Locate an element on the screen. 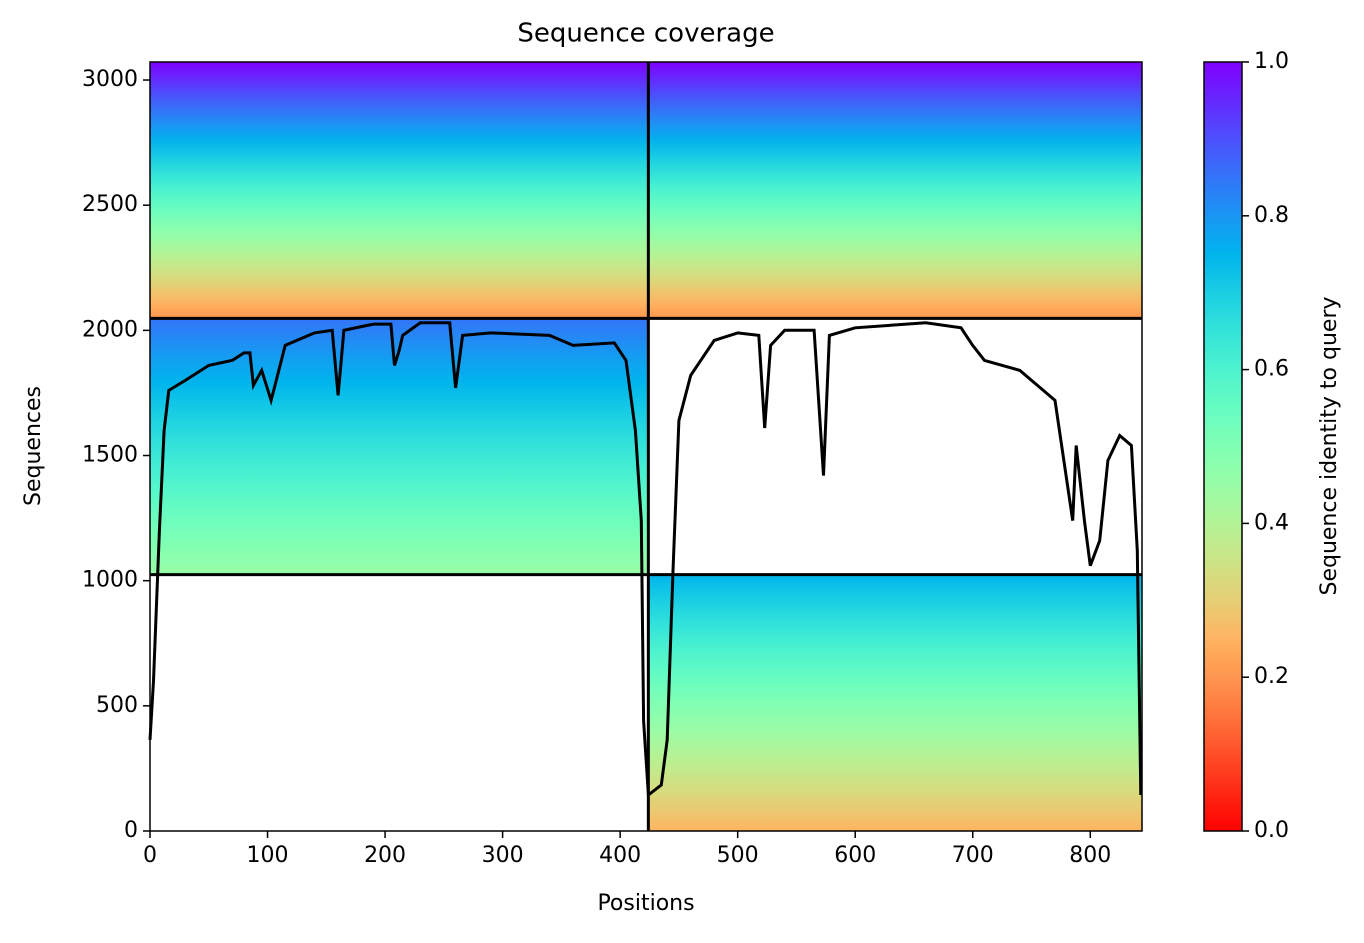  x-tick-label: 400 is located at coordinates (620, 855).